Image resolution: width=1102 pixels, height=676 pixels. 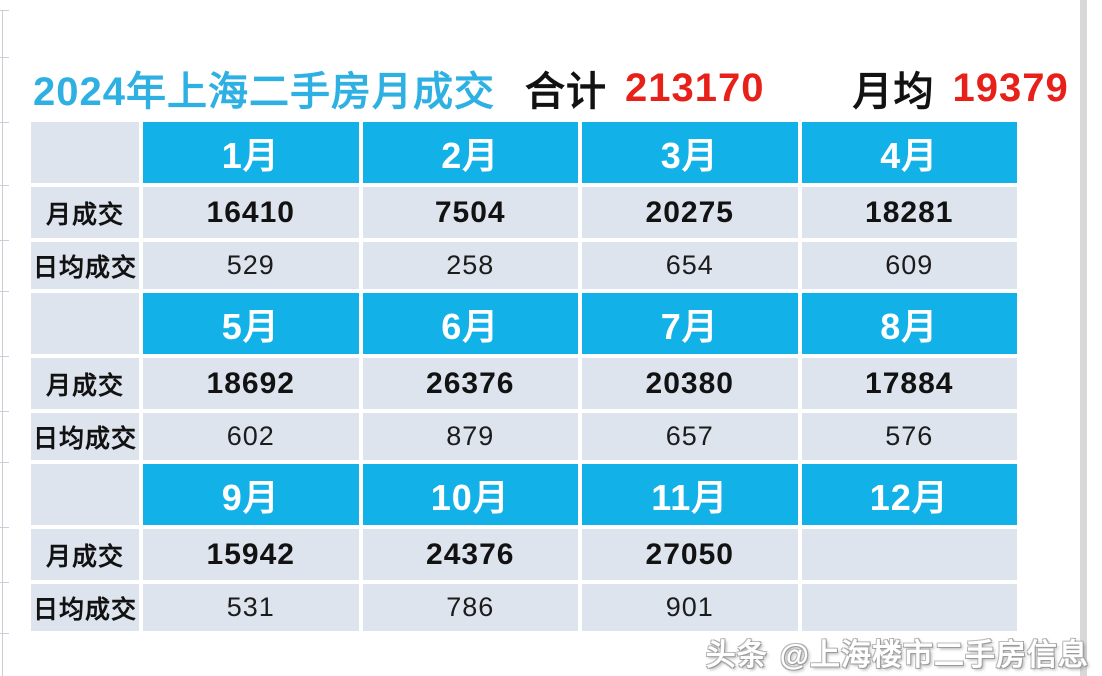 I want to click on avg-label: 月均, so click(x=893, y=92).